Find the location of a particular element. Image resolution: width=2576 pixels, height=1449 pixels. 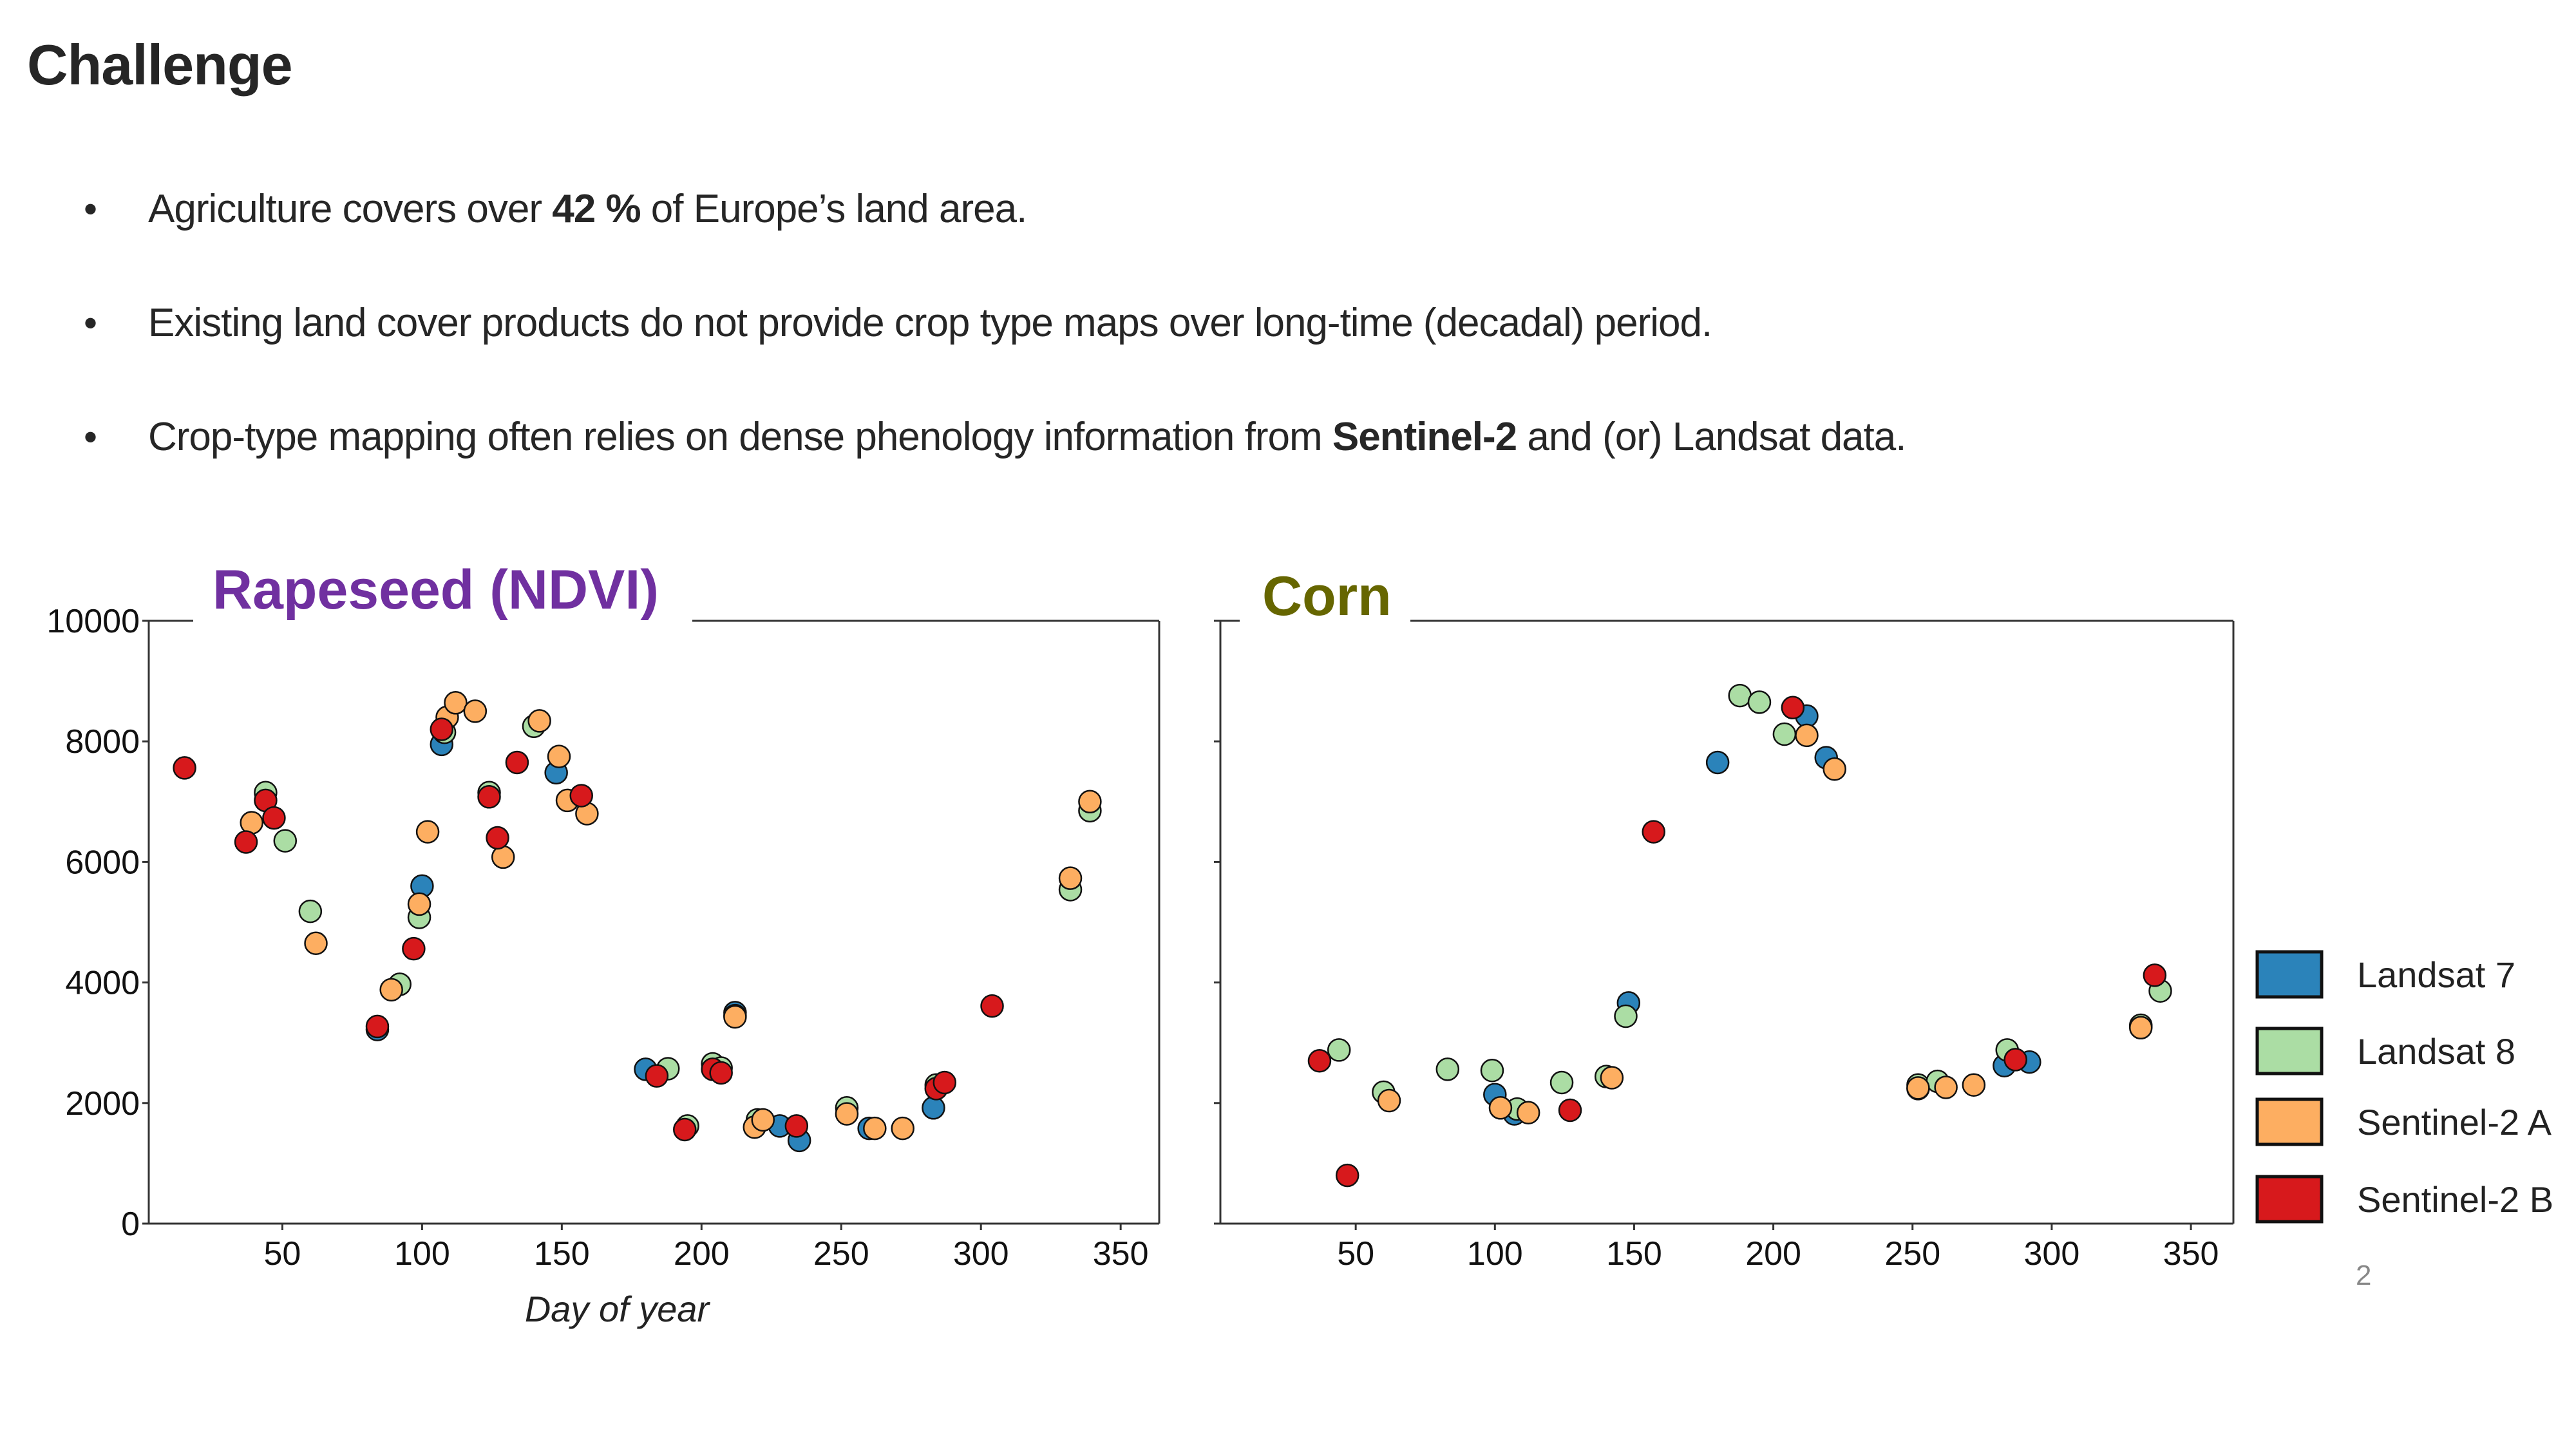

y-tick-label: 10000 is located at coordinates (93, 621).